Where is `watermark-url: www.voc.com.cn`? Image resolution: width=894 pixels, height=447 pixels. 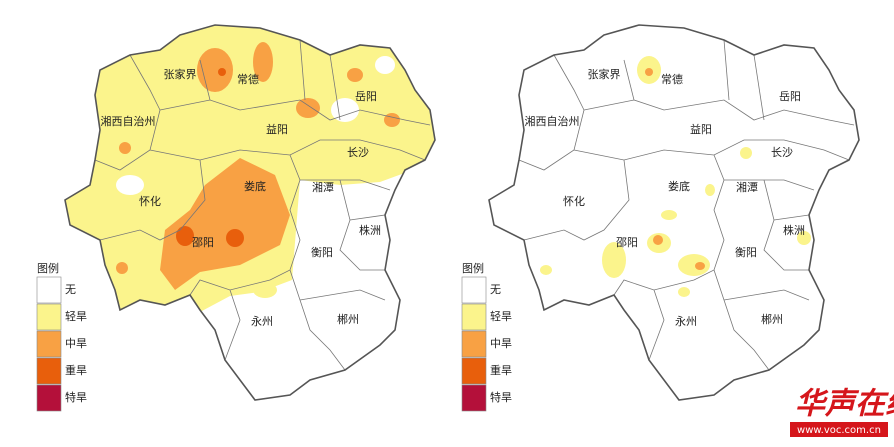 watermark-url: www.voc.com.cn is located at coordinates (839, 430).